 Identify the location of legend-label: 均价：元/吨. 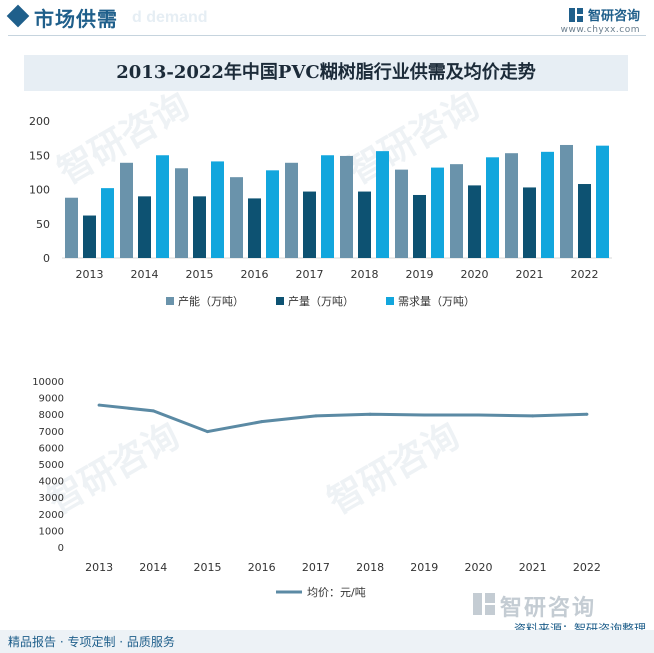
(336, 592).